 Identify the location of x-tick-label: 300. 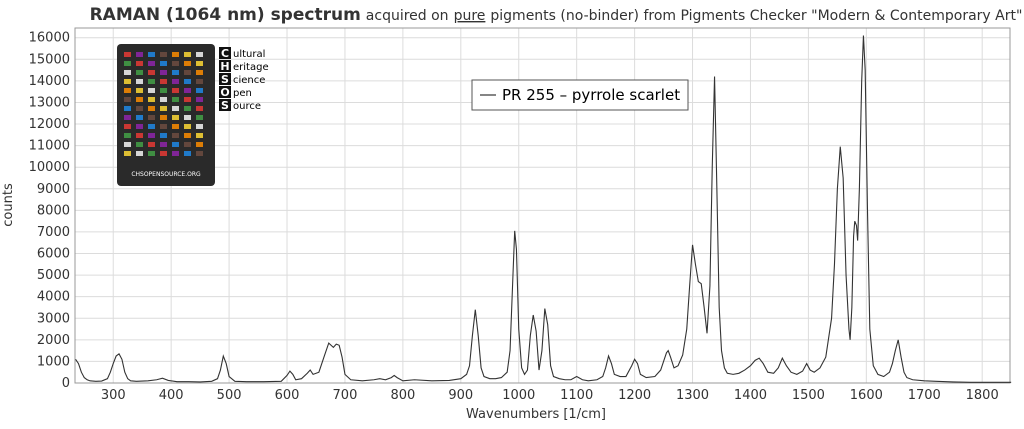
(113, 395).